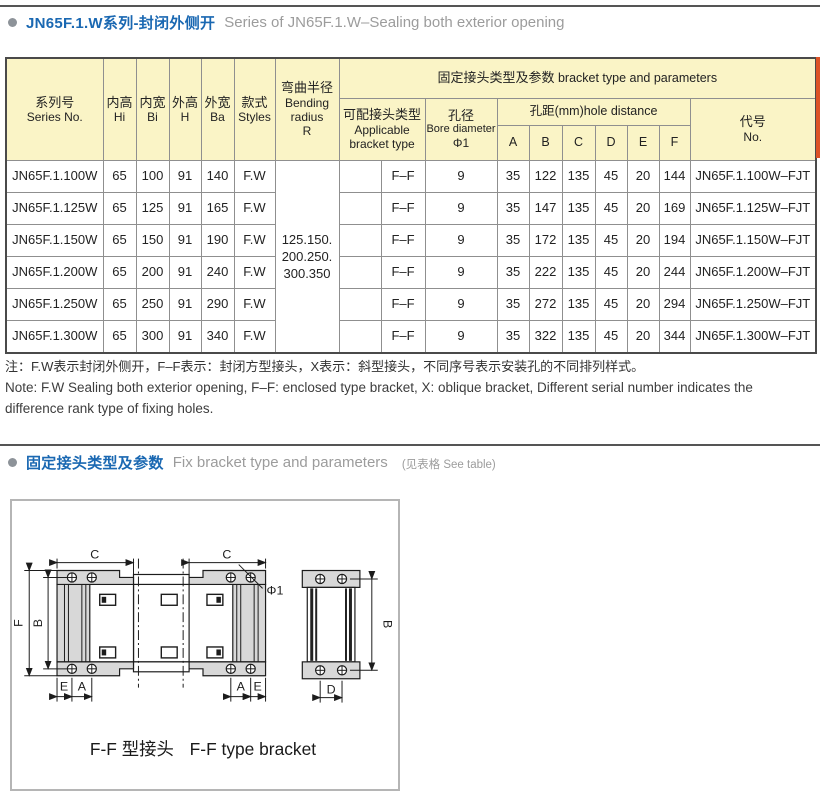  Describe the element at coordinates (241, 687) in the screenshot. I see `dim-label-a-right: A` at that location.